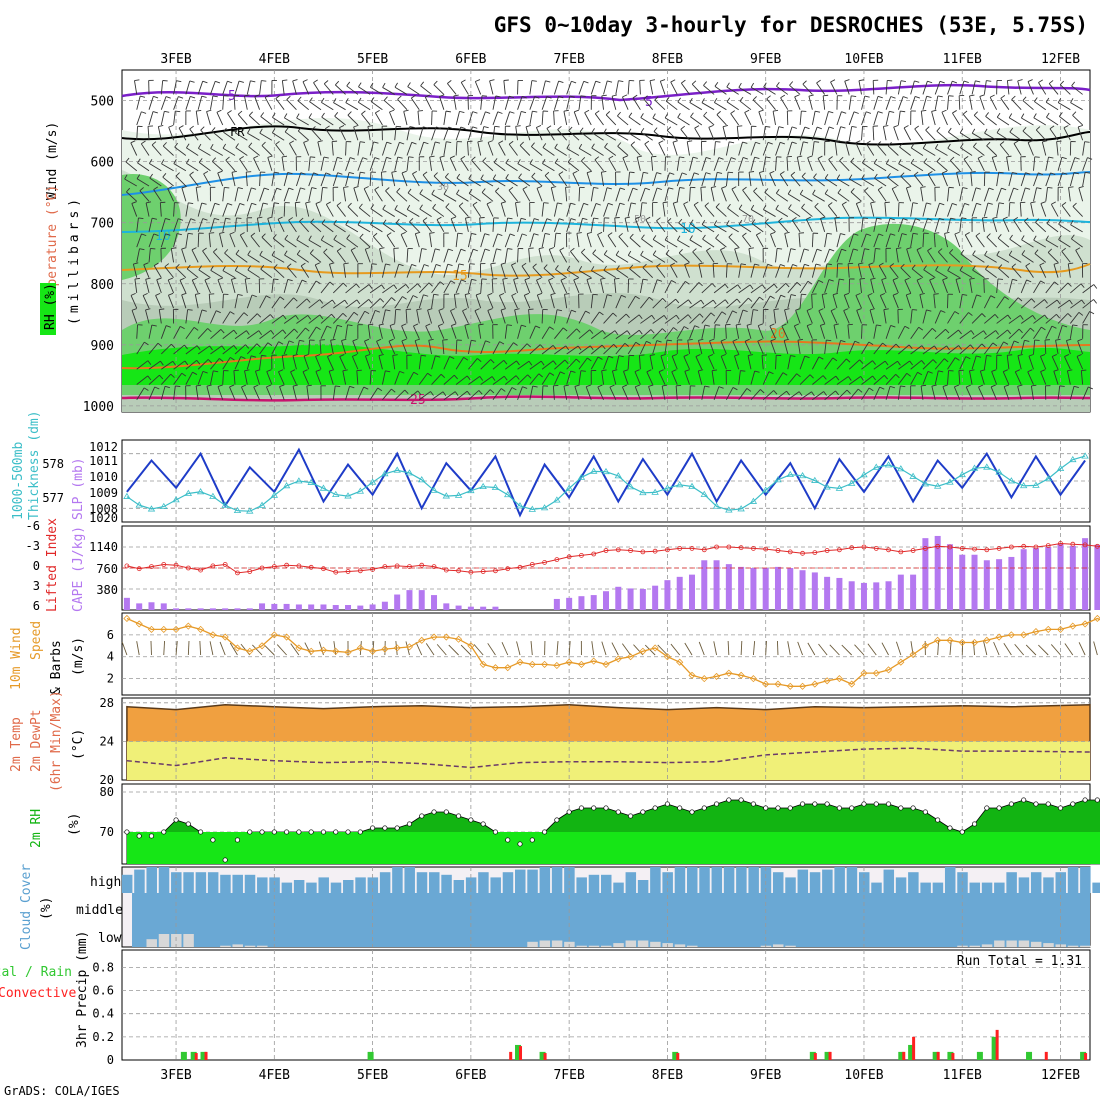 The height and width of the screenshot is (1100, 1100). Describe the element at coordinates (997, 1044) in the screenshot. I see `precip-convective-bar` at that location.